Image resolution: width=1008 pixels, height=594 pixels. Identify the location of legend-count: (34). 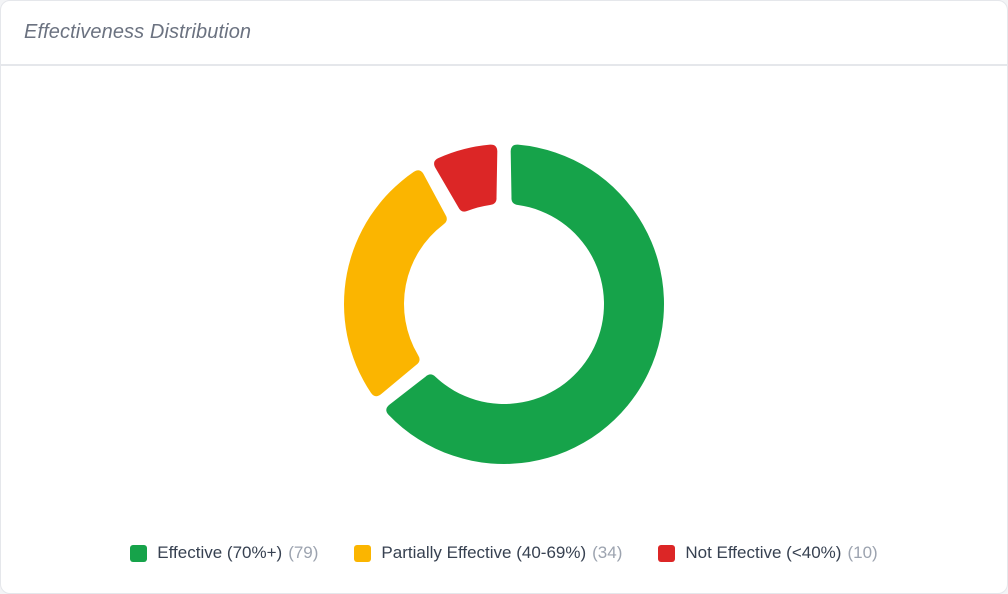
(607, 552).